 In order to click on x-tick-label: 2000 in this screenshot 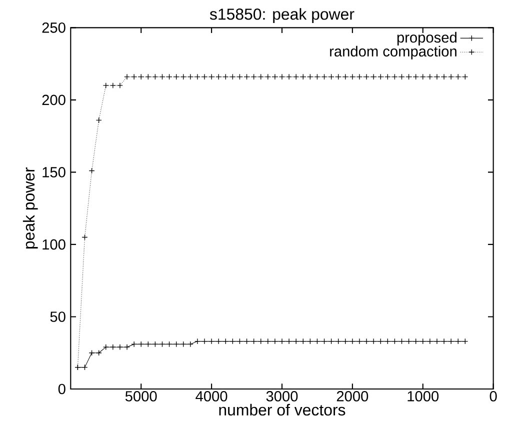, I will do `click(352, 396)`.